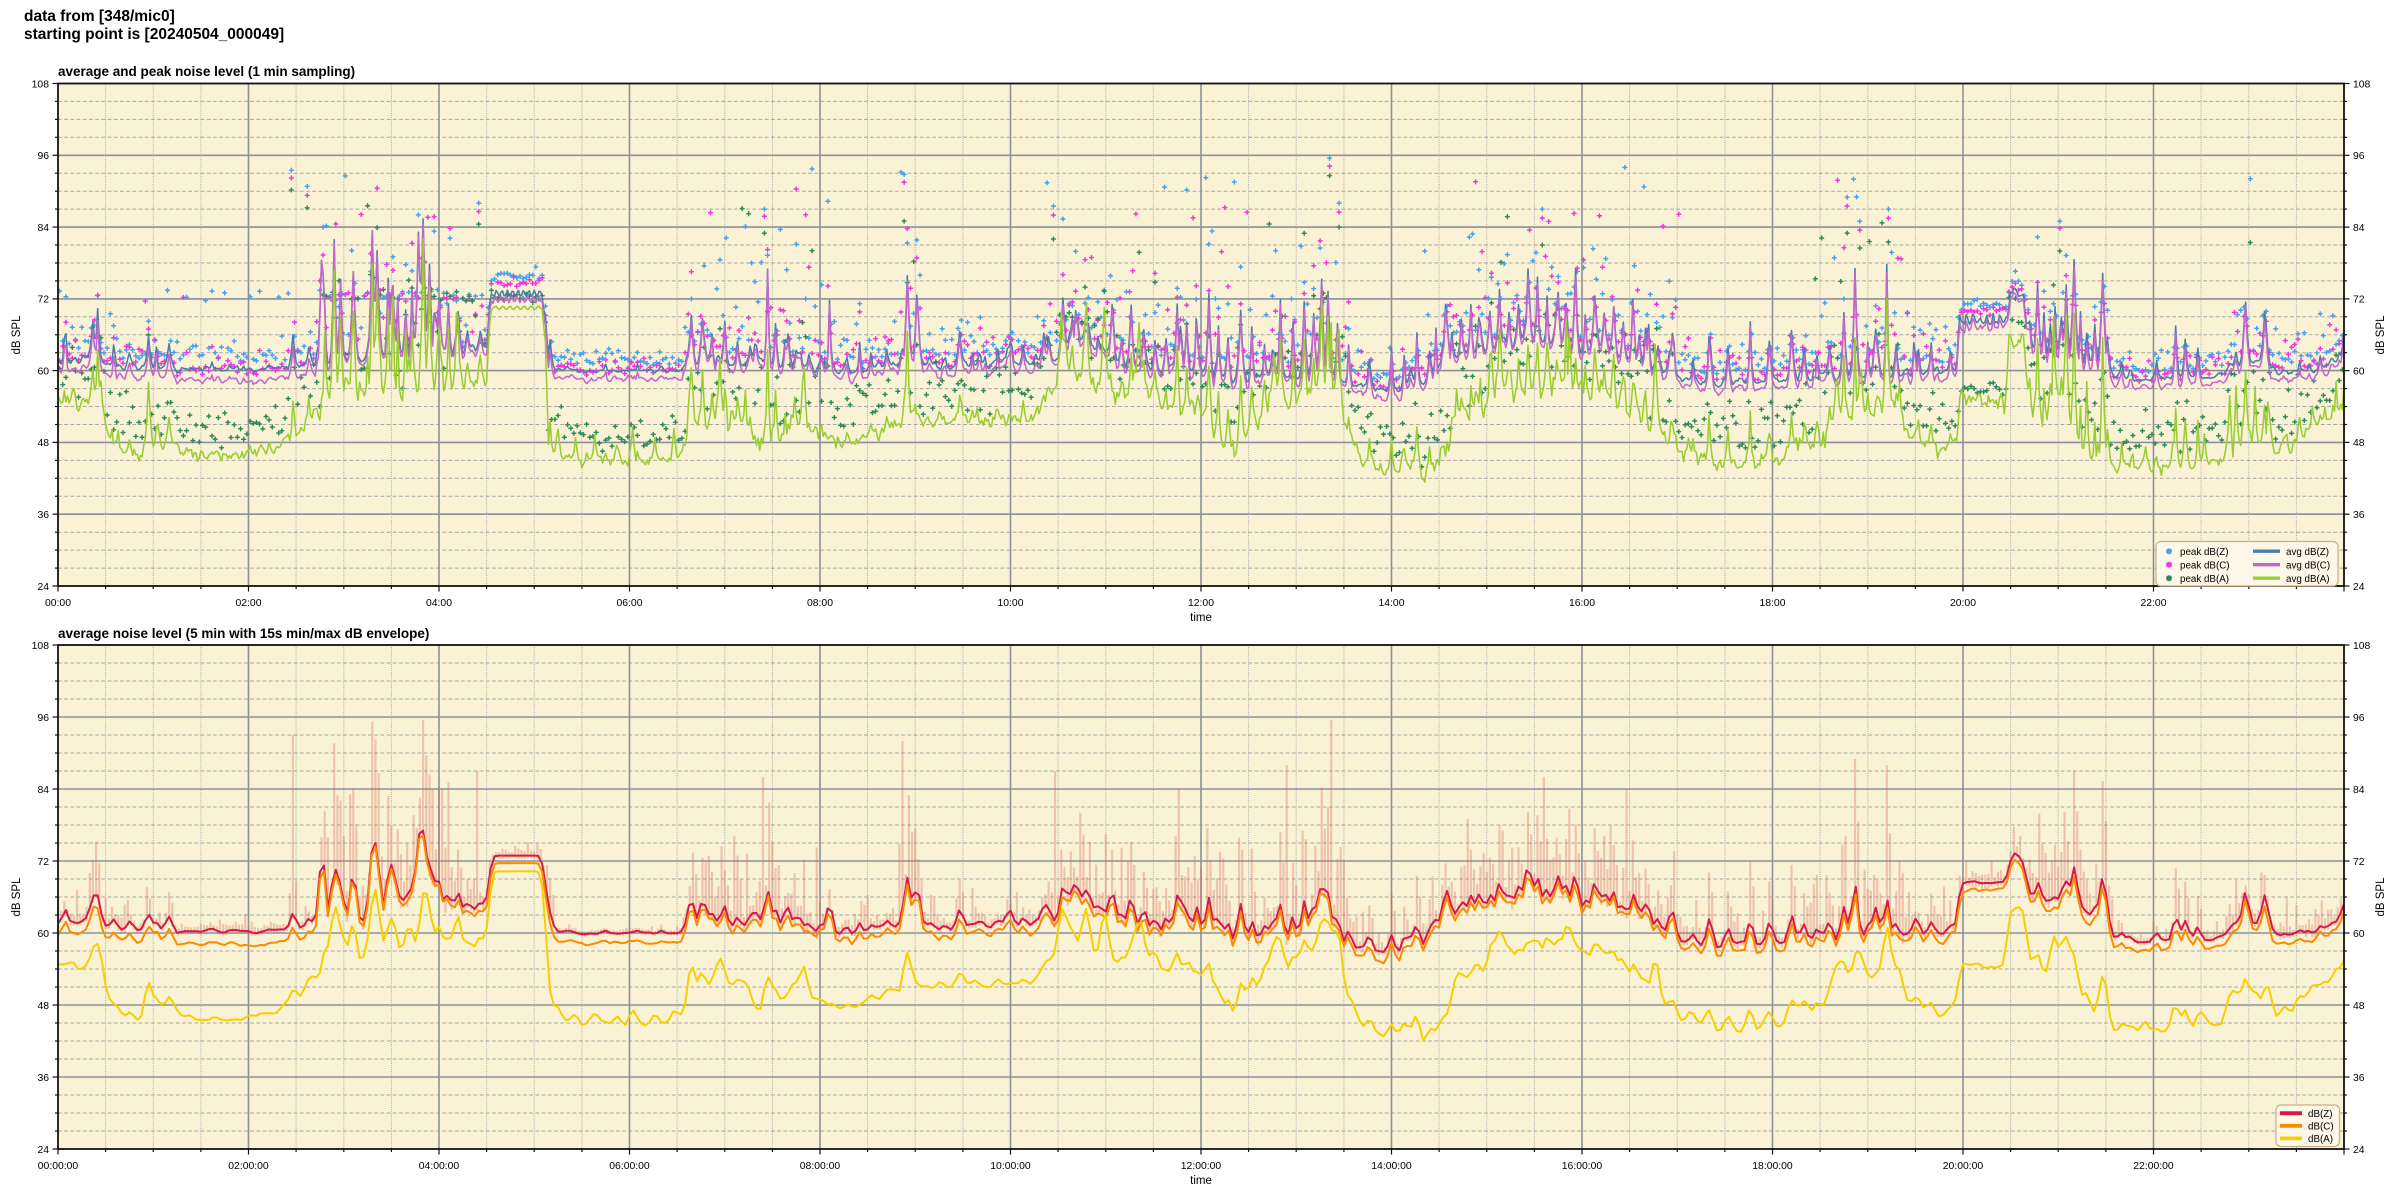 The width and height of the screenshot is (2400, 1200). What do you see at coordinates (1772, 1166) in the screenshot?
I see `svg-text: 18:00:00` at bounding box center [1772, 1166].